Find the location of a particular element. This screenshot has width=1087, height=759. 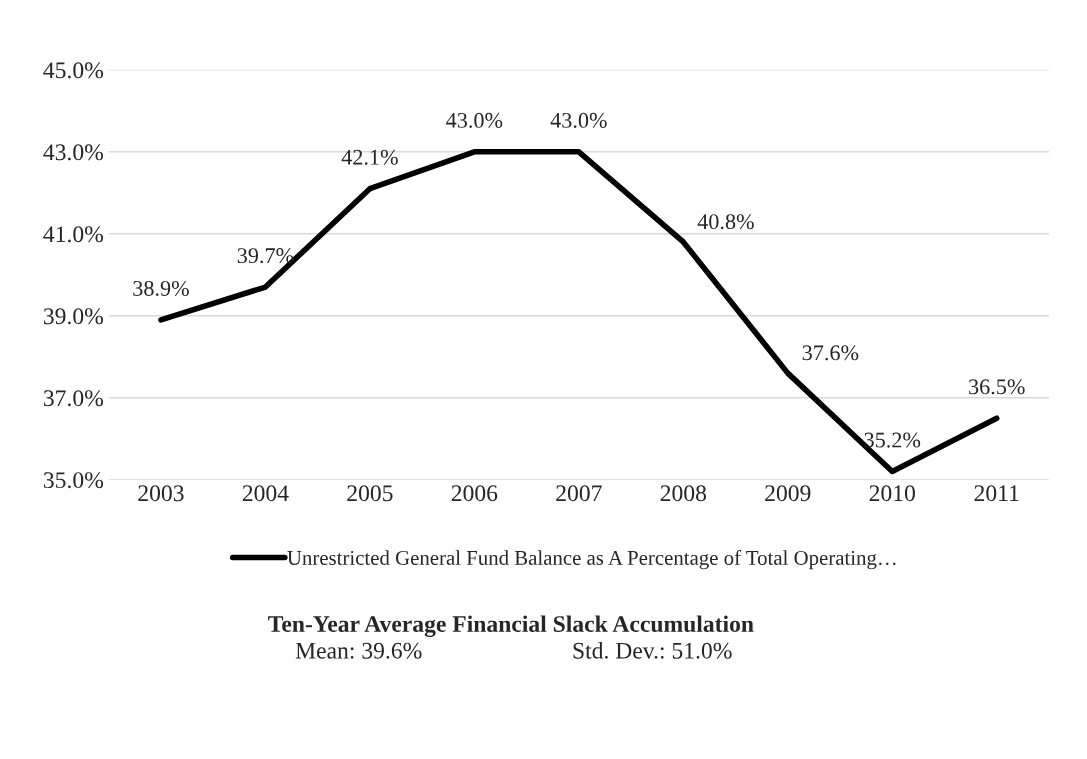

text: Std. Dev.: 51.0% is located at coordinates (652, 650).